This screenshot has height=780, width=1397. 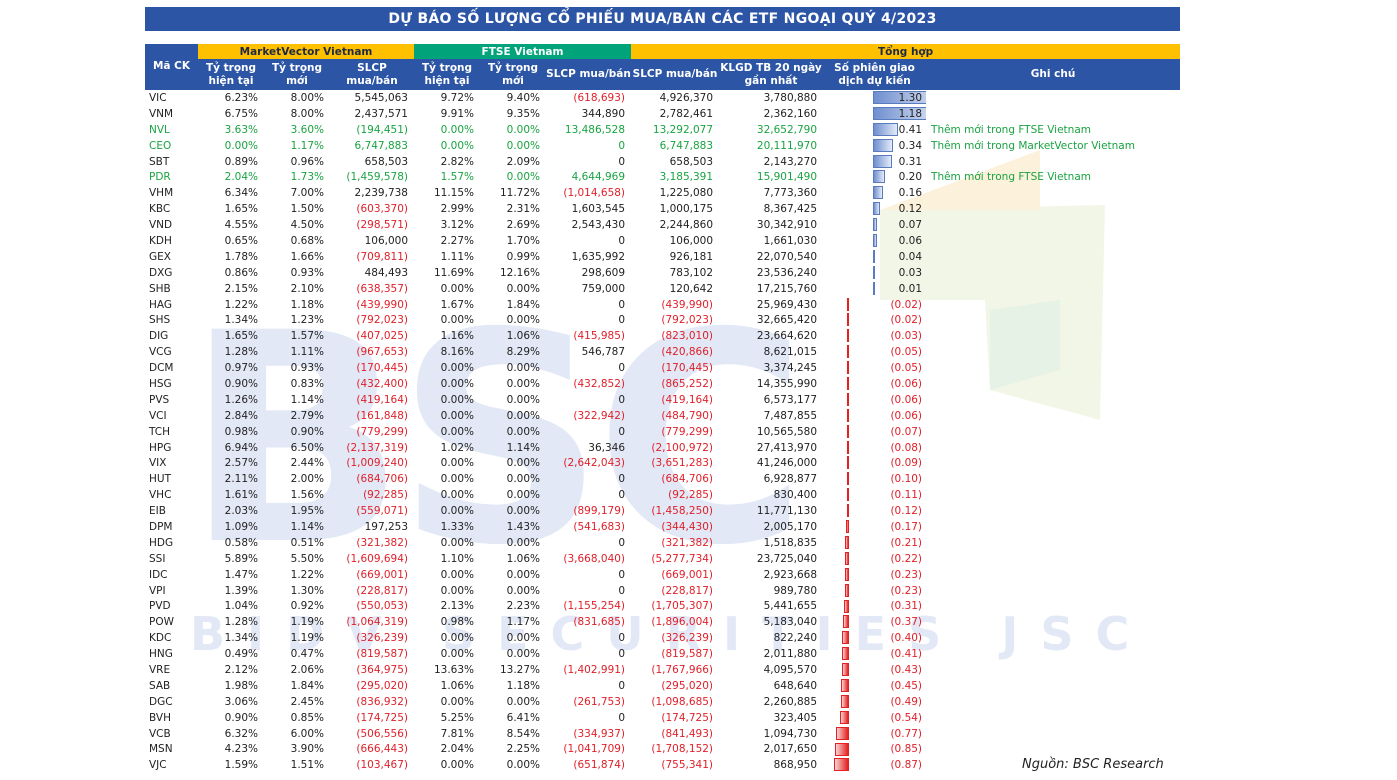 What do you see at coordinates (377, 463) in the screenshot?
I see `cell-mv-slcp: (1,009,240)` at bounding box center [377, 463].